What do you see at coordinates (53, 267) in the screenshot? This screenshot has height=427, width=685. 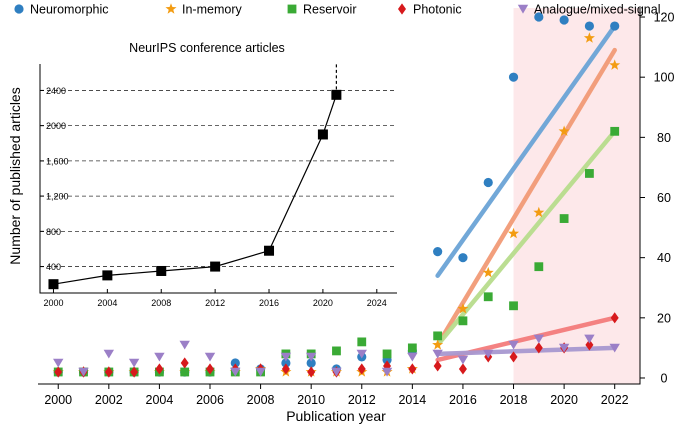 I see `inset-y-tick-label: 400` at bounding box center [53, 267].